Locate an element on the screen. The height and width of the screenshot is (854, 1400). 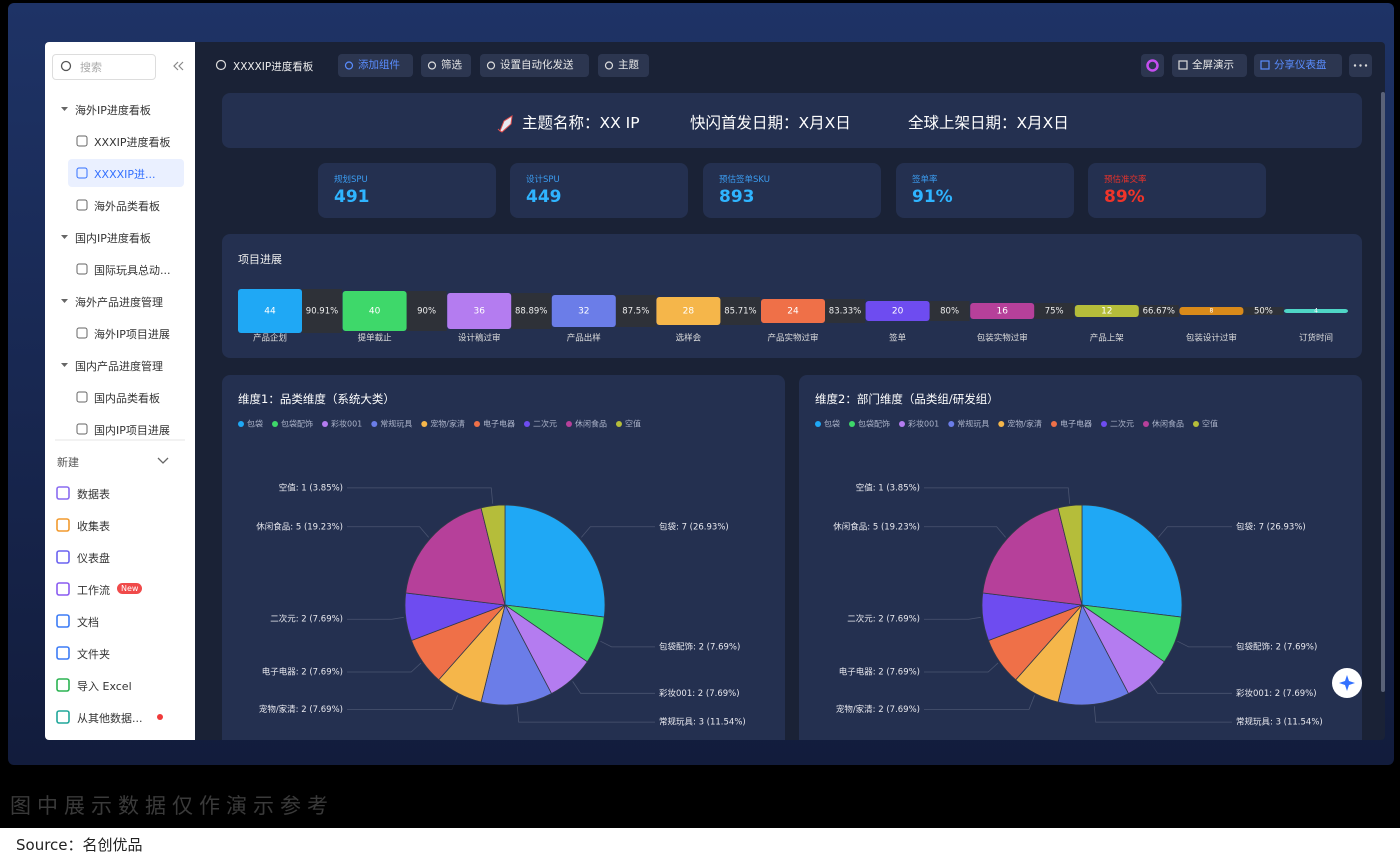
stage-value: 24 is located at coordinates (793, 312).